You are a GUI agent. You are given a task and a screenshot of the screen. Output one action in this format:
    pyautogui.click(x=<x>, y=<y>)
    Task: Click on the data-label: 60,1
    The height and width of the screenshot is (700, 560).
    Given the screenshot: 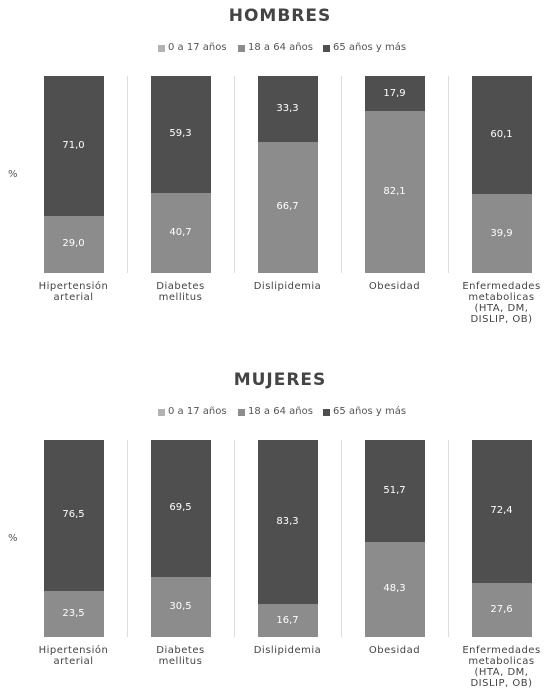 What is the action you would take?
    pyautogui.click(x=501, y=135)
    